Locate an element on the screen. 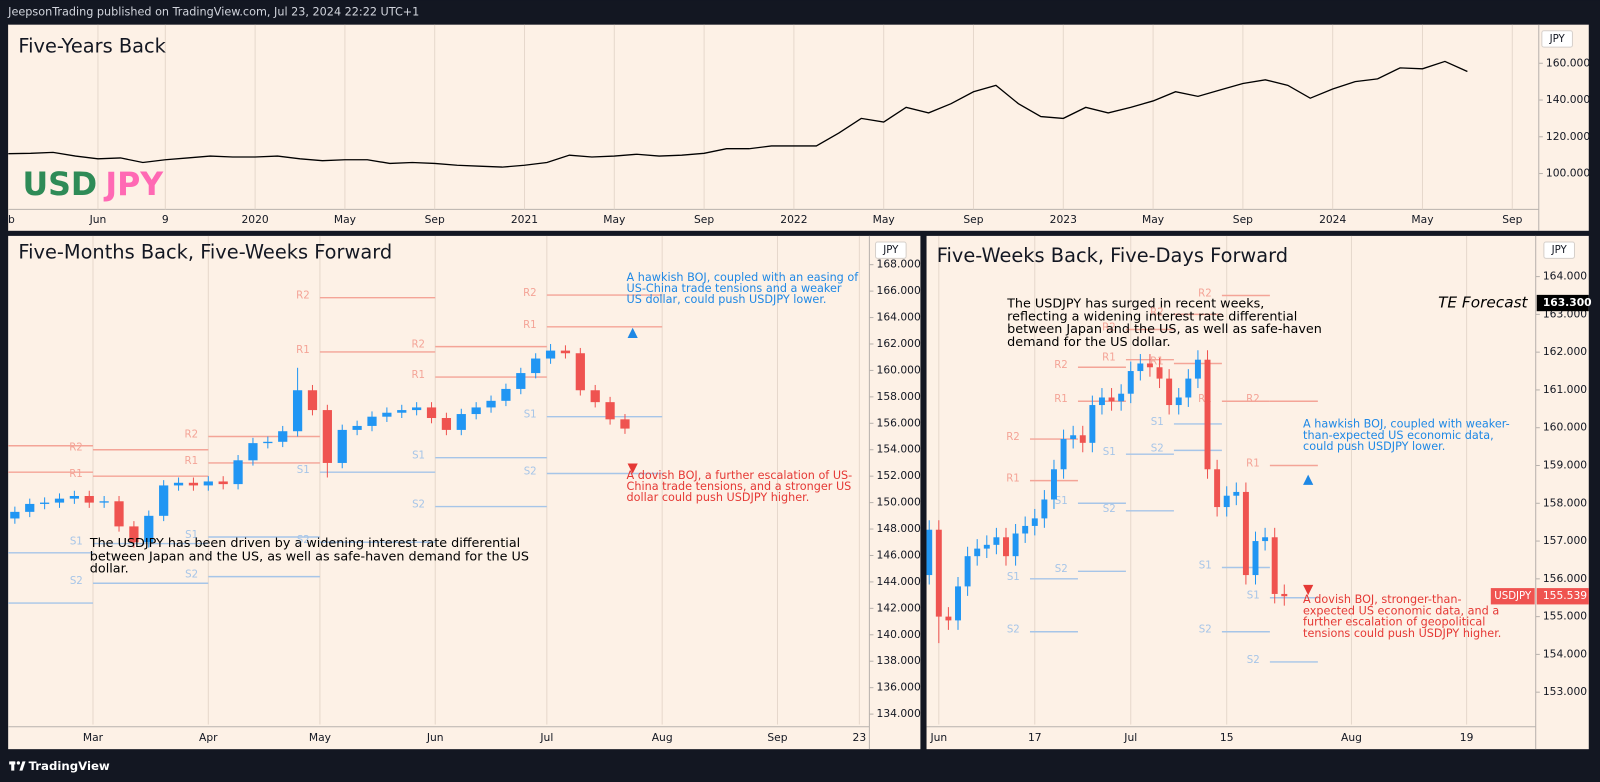 The width and height of the screenshot is (1600, 782). x-tick-label: 2024 is located at coordinates (1332, 219).